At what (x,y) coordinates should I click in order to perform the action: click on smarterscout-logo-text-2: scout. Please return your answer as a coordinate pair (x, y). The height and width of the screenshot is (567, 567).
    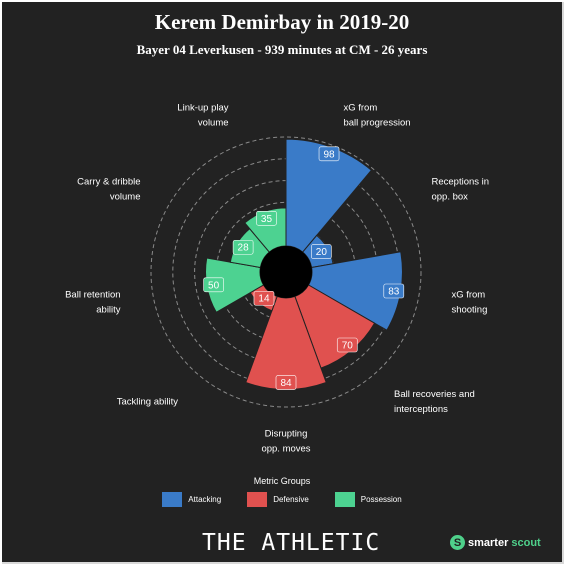
    Looking at the image, I should click on (526, 542).